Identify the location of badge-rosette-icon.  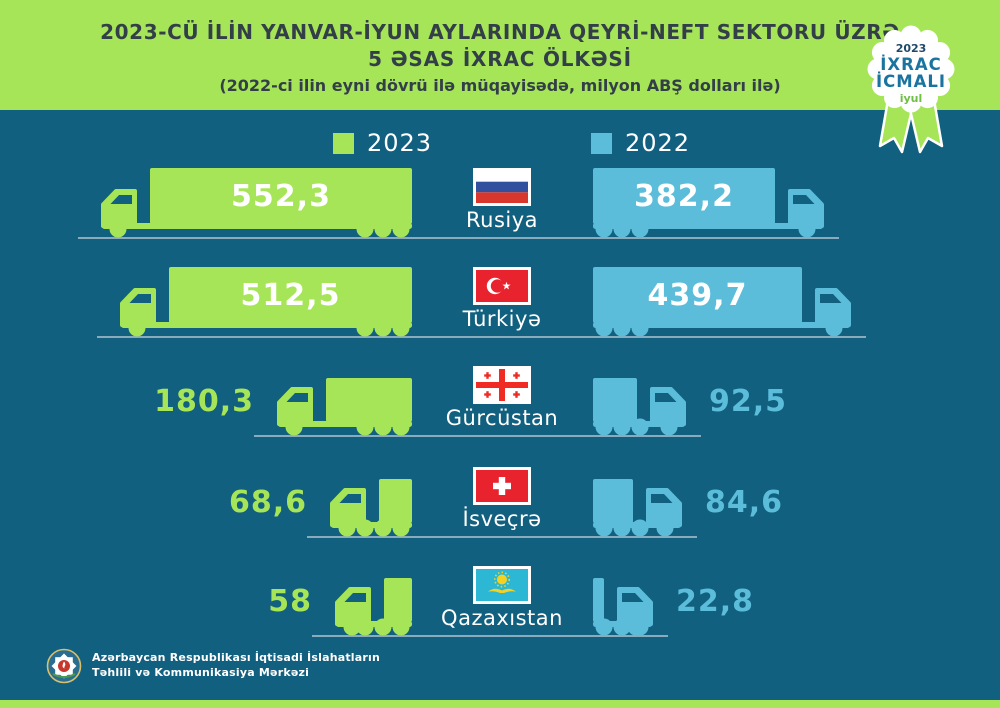
(911, 69).